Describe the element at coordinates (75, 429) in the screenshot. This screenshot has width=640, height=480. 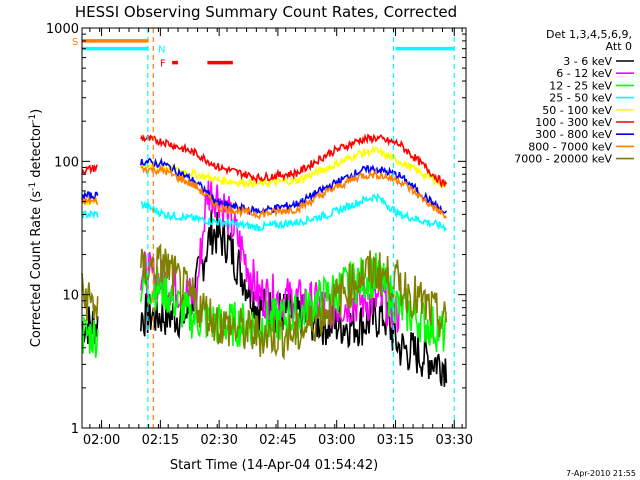
I see `y-tick-label-1: 1` at that location.